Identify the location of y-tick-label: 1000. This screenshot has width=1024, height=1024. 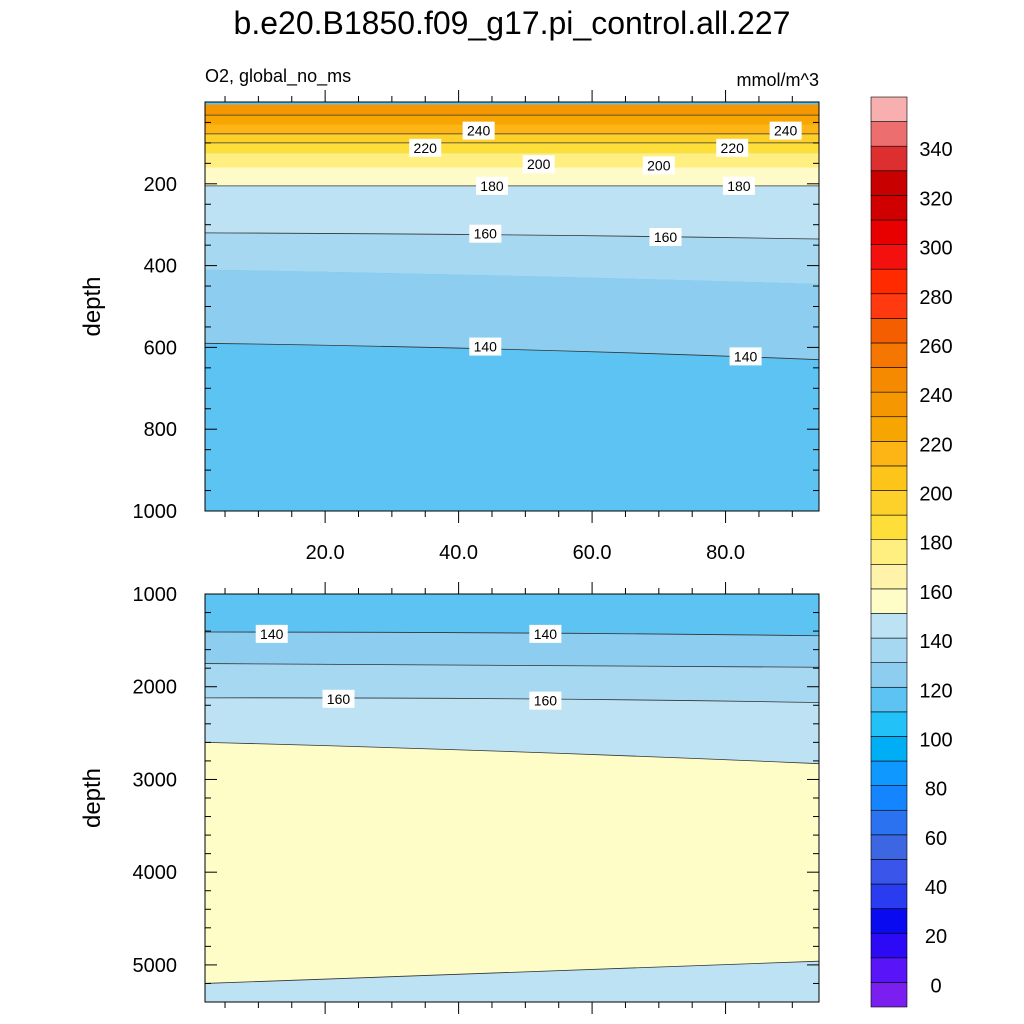
(155, 512).